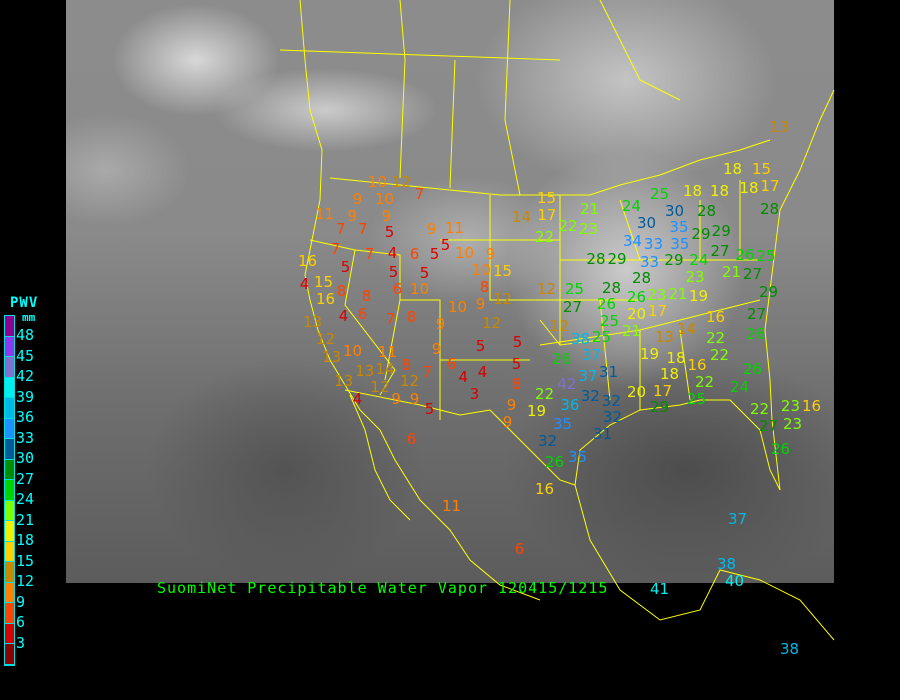  I want to click on station-pwv-value: 28, so click(769, 209).